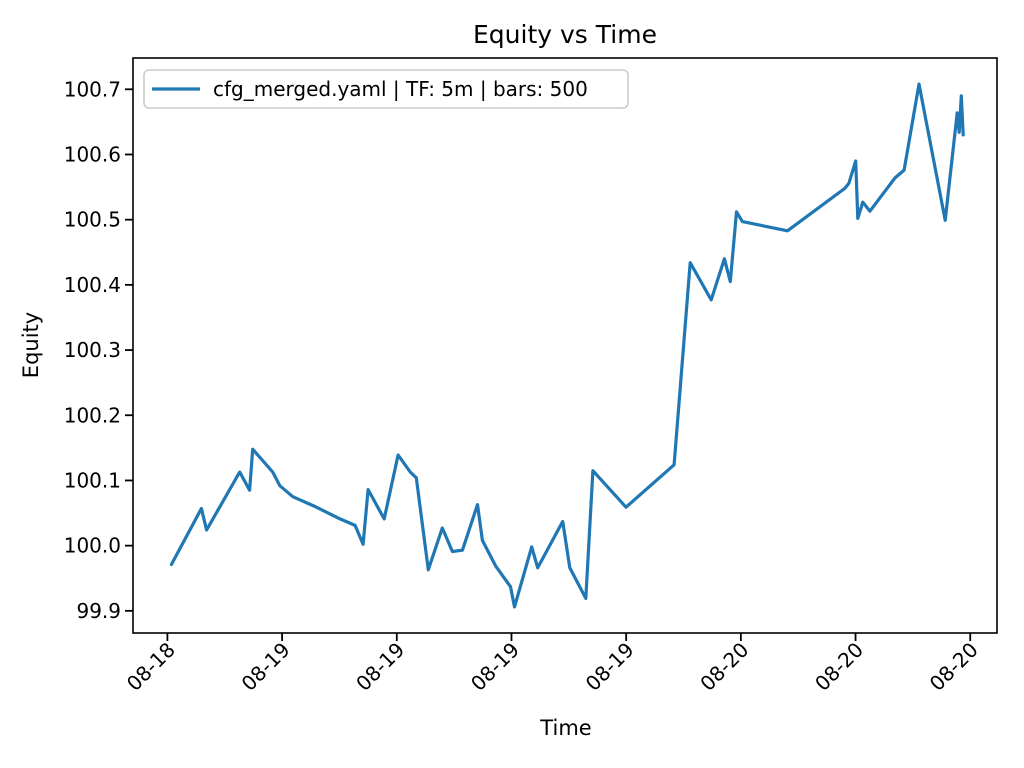  I want to click on x-axis-label: Time, so click(565, 728).